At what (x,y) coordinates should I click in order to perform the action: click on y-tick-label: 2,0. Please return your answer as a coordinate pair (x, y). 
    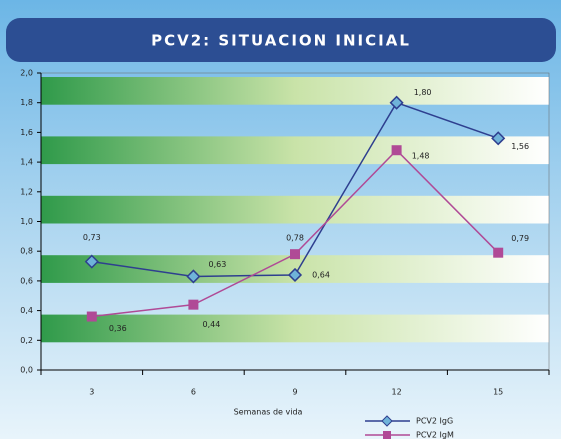
    Looking at the image, I should click on (26, 73).